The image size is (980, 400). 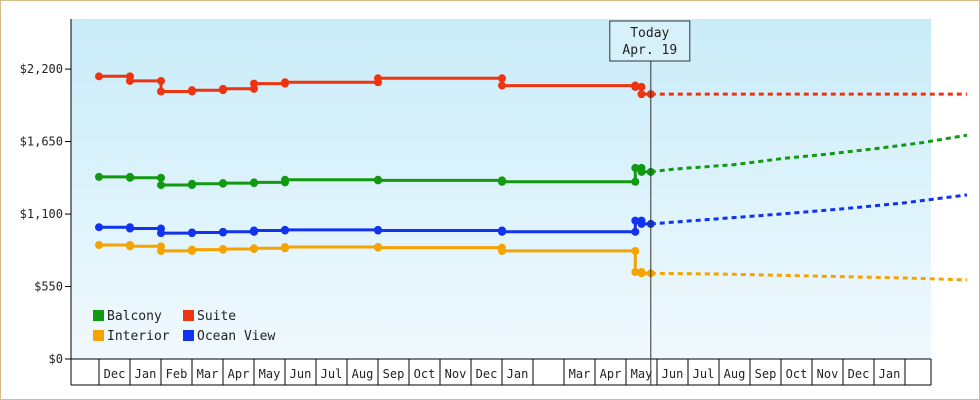 I want to click on interior-legend-label: Interior, so click(x=138, y=336).